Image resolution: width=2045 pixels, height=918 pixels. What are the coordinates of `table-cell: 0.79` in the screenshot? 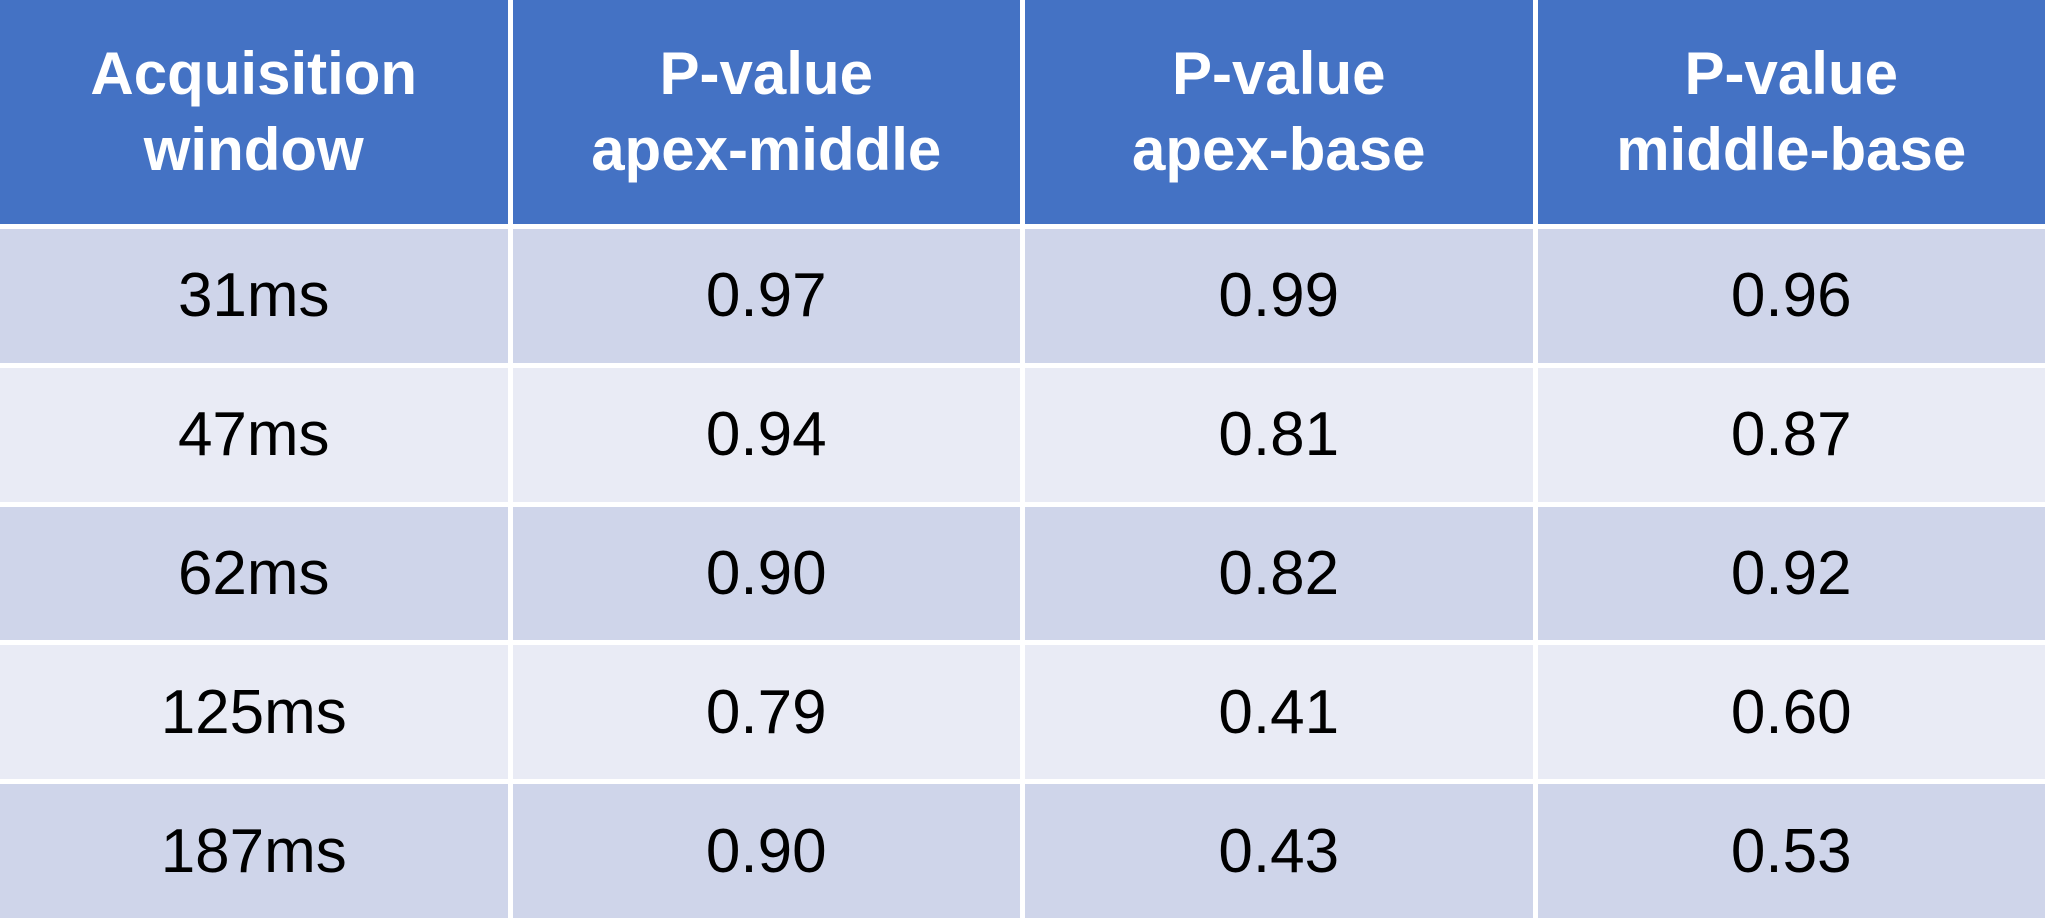 It's located at (766, 712).